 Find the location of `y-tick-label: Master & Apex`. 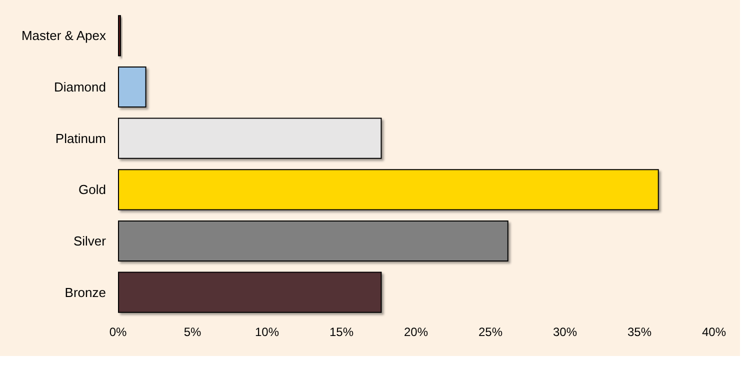

y-tick-label: Master & Apex is located at coordinates (63, 36).